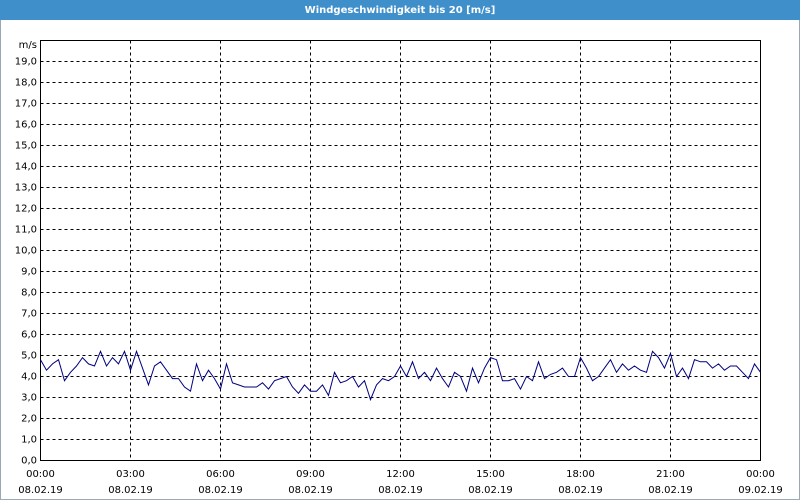  I want to click on y-tick-label: 3,0, so click(29, 398).